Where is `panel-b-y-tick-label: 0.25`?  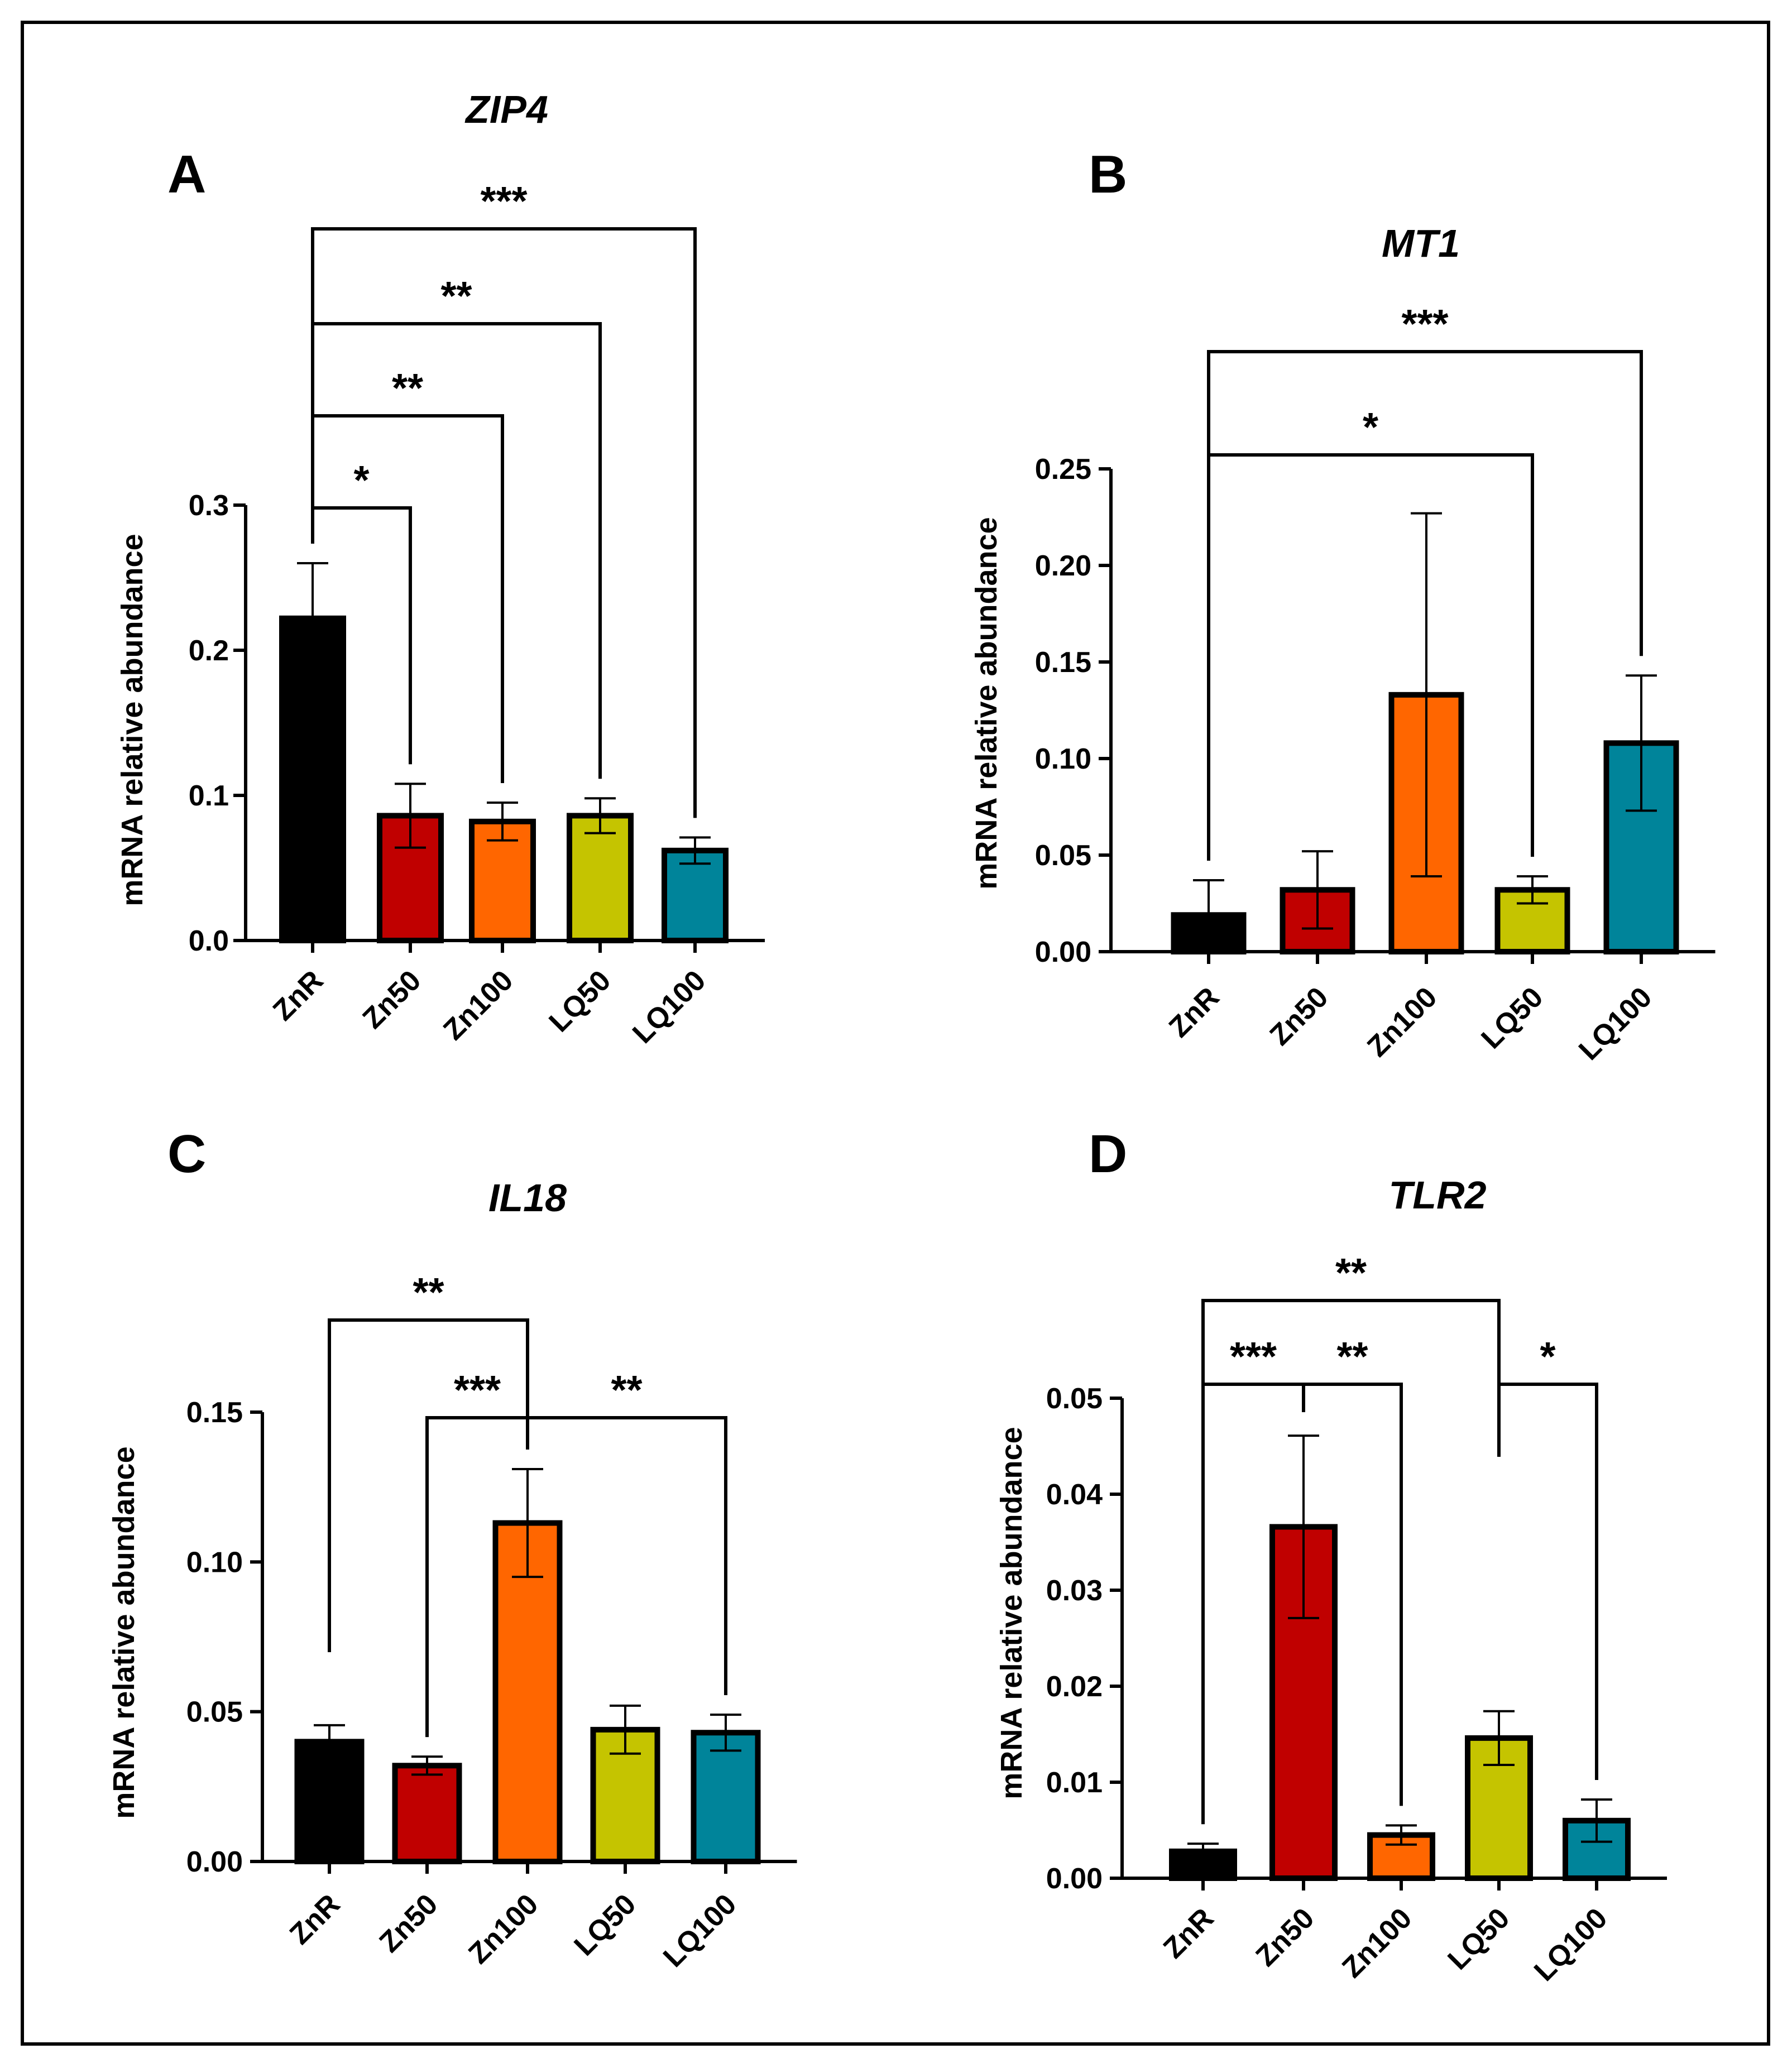
panel-b-y-tick-label: 0.25 is located at coordinates (1063, 469).